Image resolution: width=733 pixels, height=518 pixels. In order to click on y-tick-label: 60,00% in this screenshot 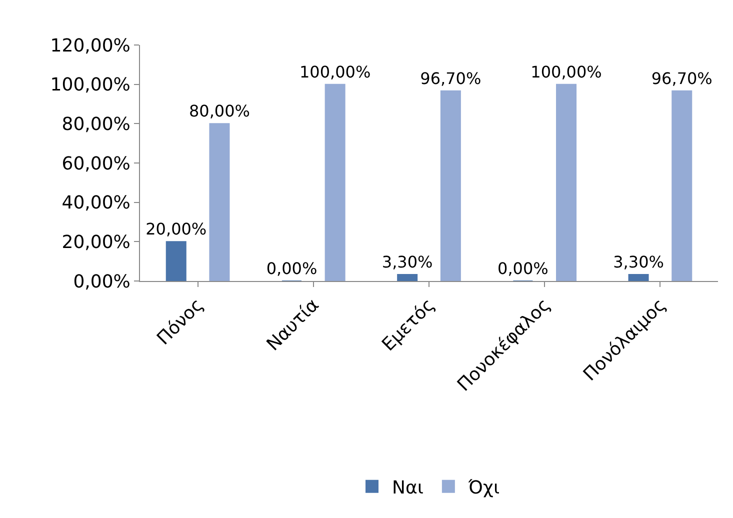, I will do `click(96, 163)`.